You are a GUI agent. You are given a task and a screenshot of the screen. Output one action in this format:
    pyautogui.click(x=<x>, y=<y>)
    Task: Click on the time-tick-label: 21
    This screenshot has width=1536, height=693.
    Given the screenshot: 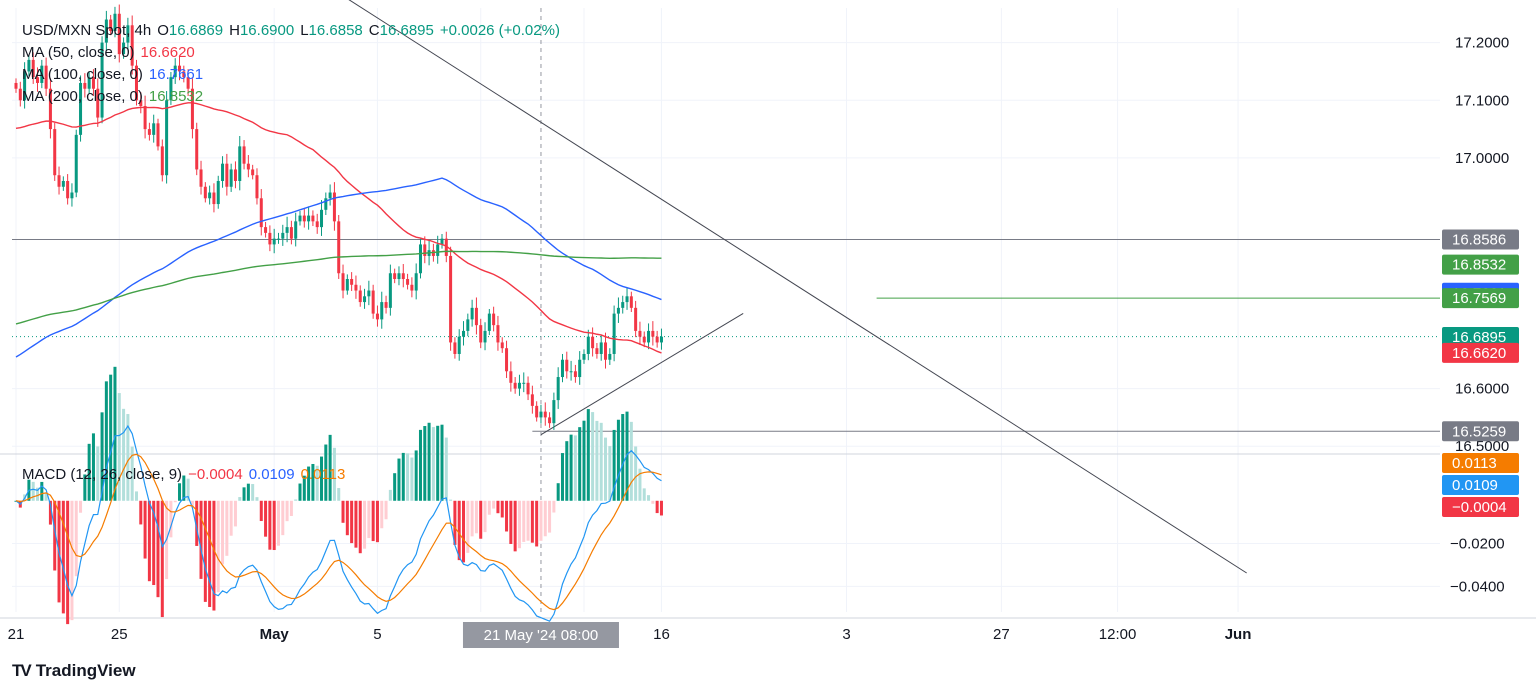 What is the action you would take?
    pyautogui.click(x=16, y=634)
    